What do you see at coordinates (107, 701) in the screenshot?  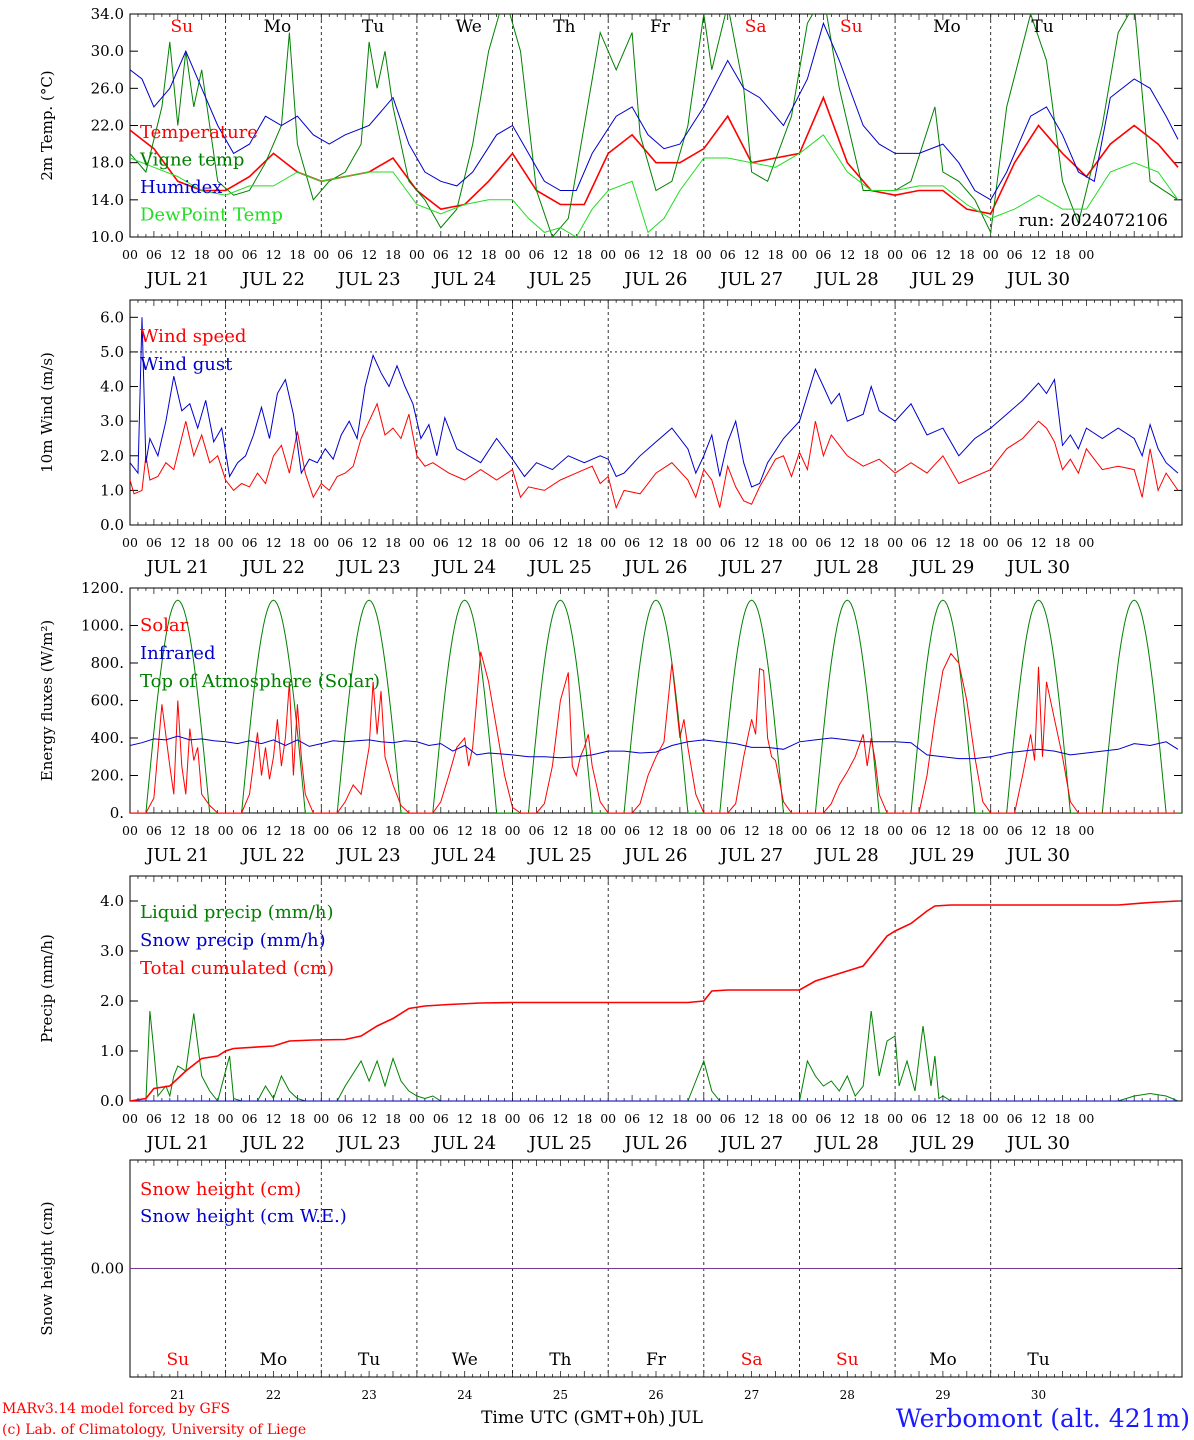 I see `y-tick-label: 600.` at bounding box center [107, 701].